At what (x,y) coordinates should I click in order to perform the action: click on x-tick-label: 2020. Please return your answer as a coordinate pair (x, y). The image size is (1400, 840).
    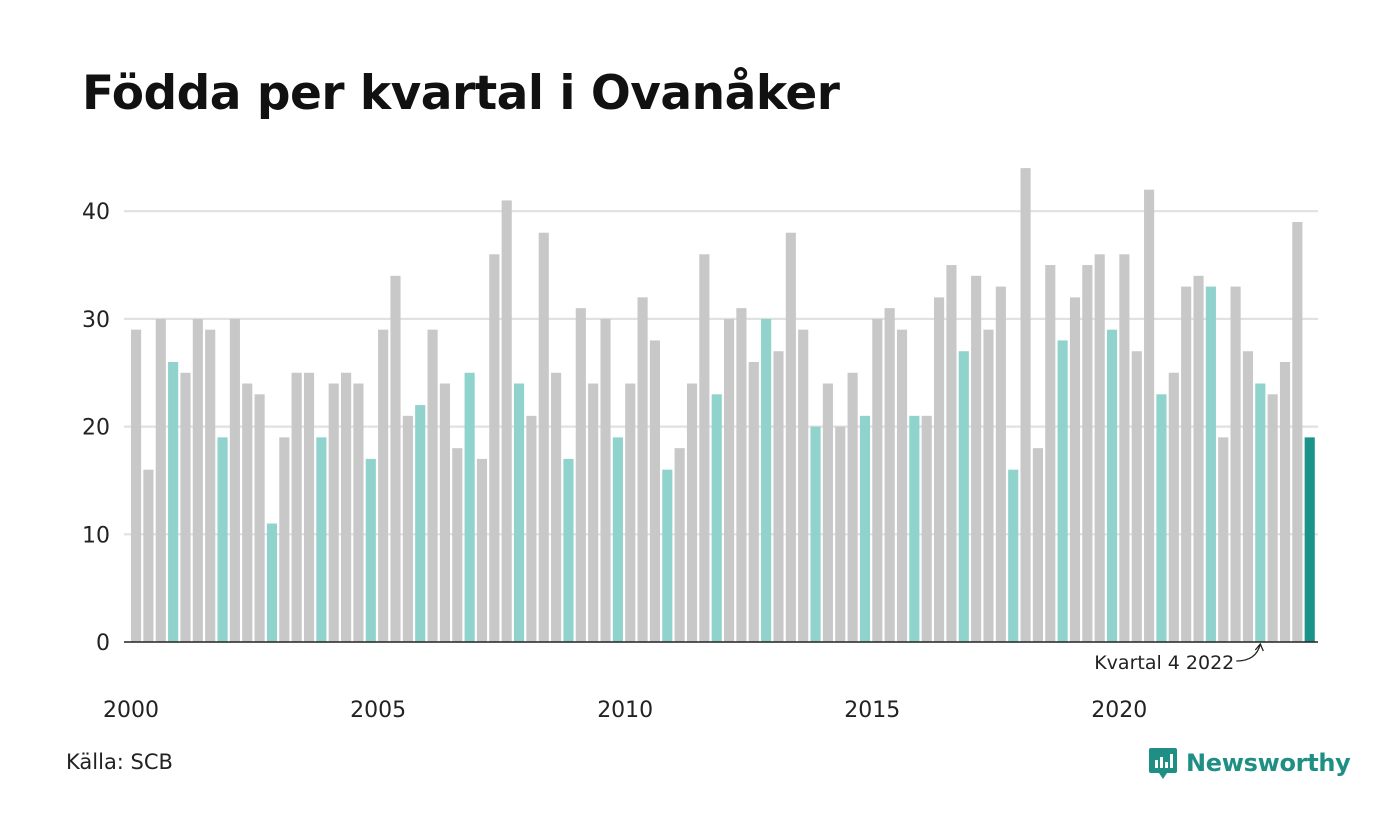
    Looking at the image, I should click on (1119, 710).